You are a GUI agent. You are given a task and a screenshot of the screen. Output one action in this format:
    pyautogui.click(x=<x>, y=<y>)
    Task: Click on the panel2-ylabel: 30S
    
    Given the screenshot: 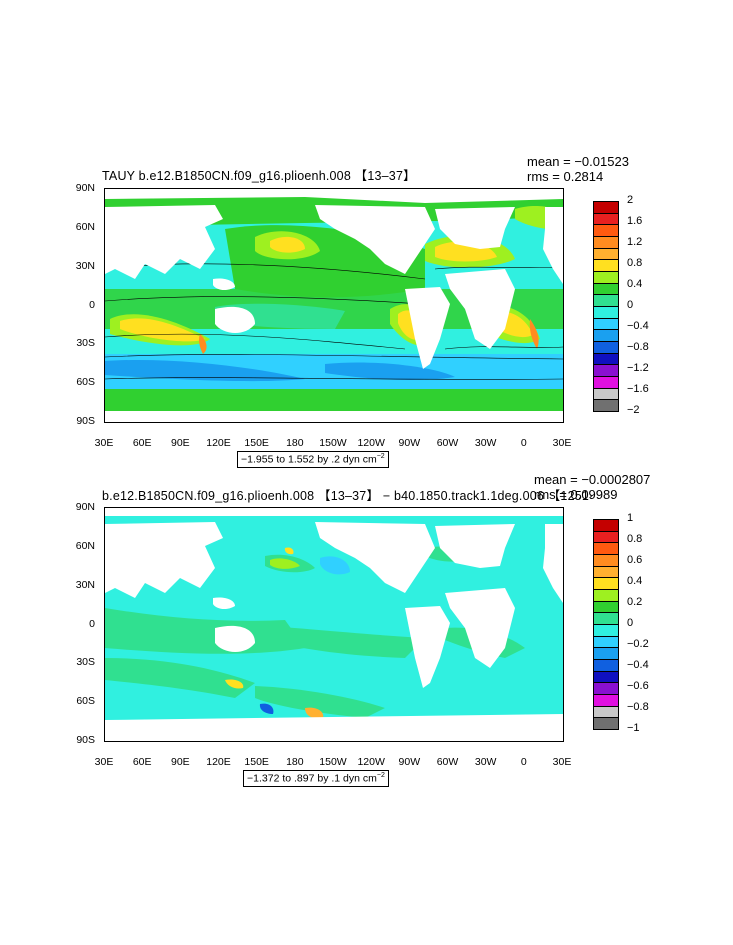 What is the action you would take?
    pyautogui.click(x=85, y=662)
    